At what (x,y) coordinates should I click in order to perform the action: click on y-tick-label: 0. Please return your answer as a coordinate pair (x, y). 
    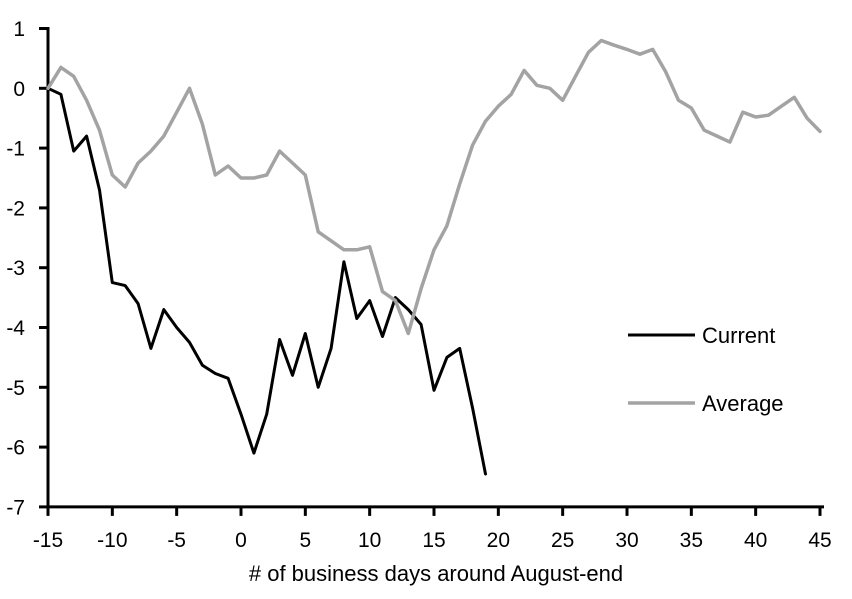
    Looking at the image, I should click on (19, 89).